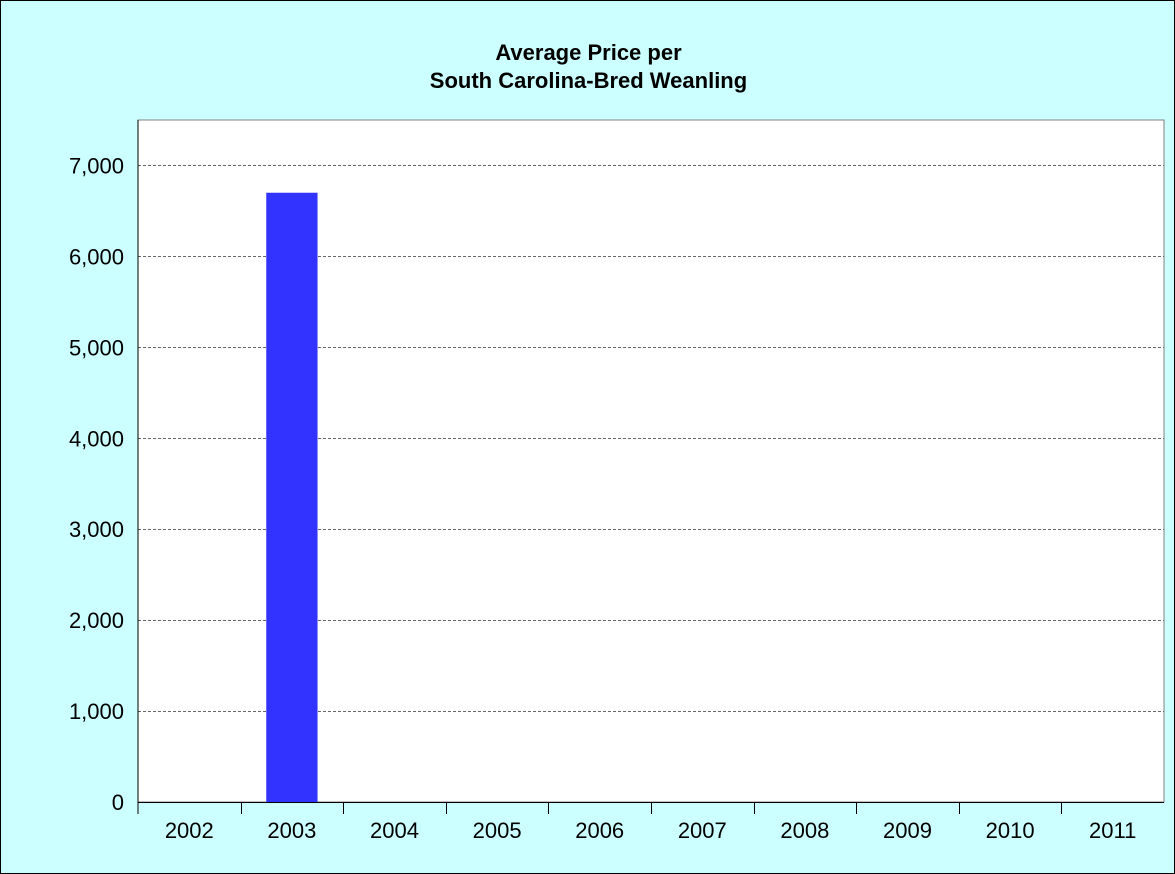 Image resolution: width=1175 pixels, height=874 pixels. Describe the element at coordinates (96, 165) in the screenshot. I see `y-tick-label-7,000: 7,000` at that location.